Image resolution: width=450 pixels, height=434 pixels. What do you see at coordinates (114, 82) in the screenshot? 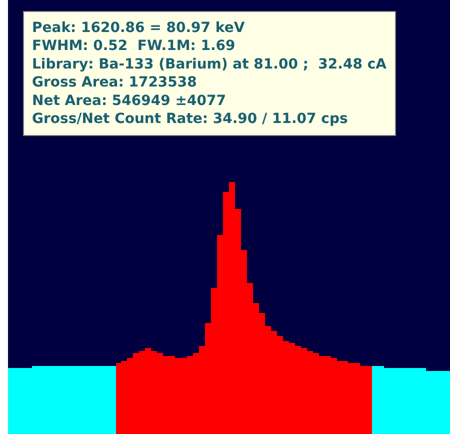
I see `text: Gross Area: 1723538` at bounding box center [114, 82].